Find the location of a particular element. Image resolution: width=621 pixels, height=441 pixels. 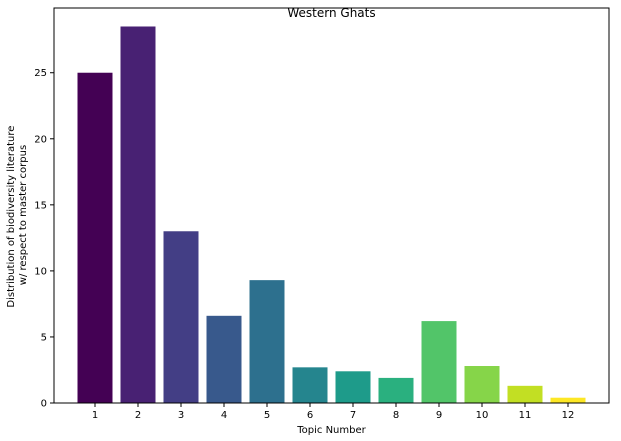

x-tick-label: 6 is located at coordinates (310, 415).